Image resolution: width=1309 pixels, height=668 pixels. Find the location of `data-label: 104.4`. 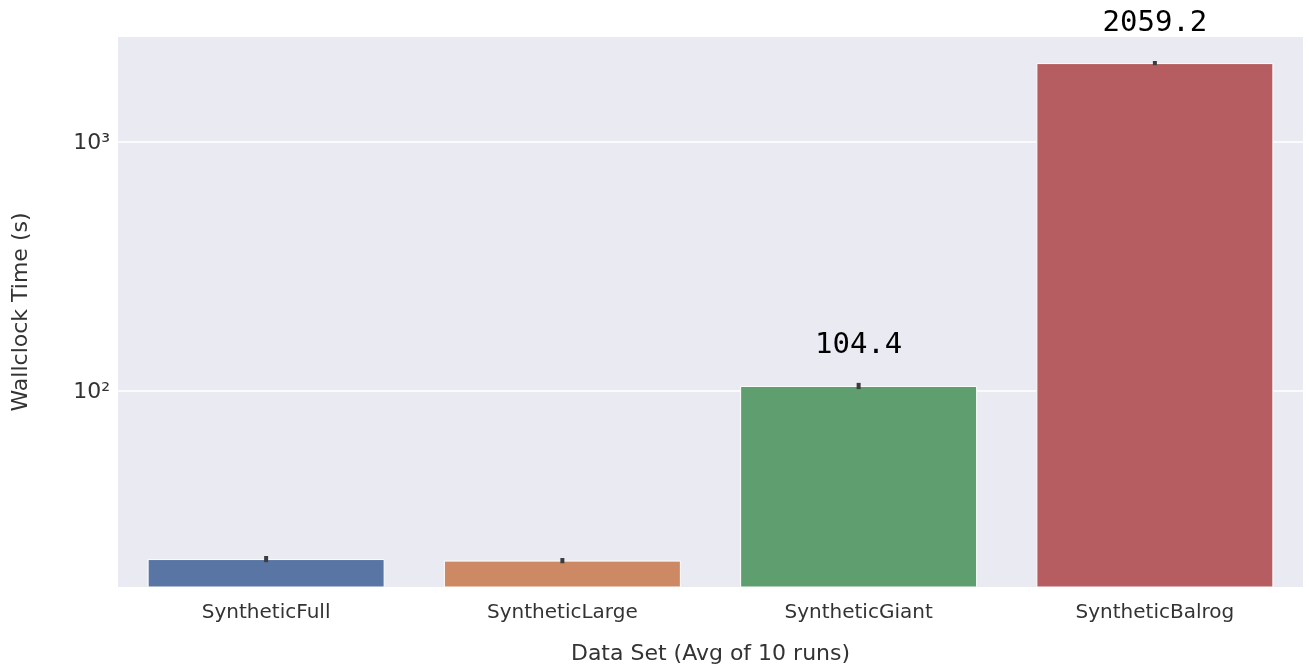

data-label: 104.4 is located at coordinates (858, 343).